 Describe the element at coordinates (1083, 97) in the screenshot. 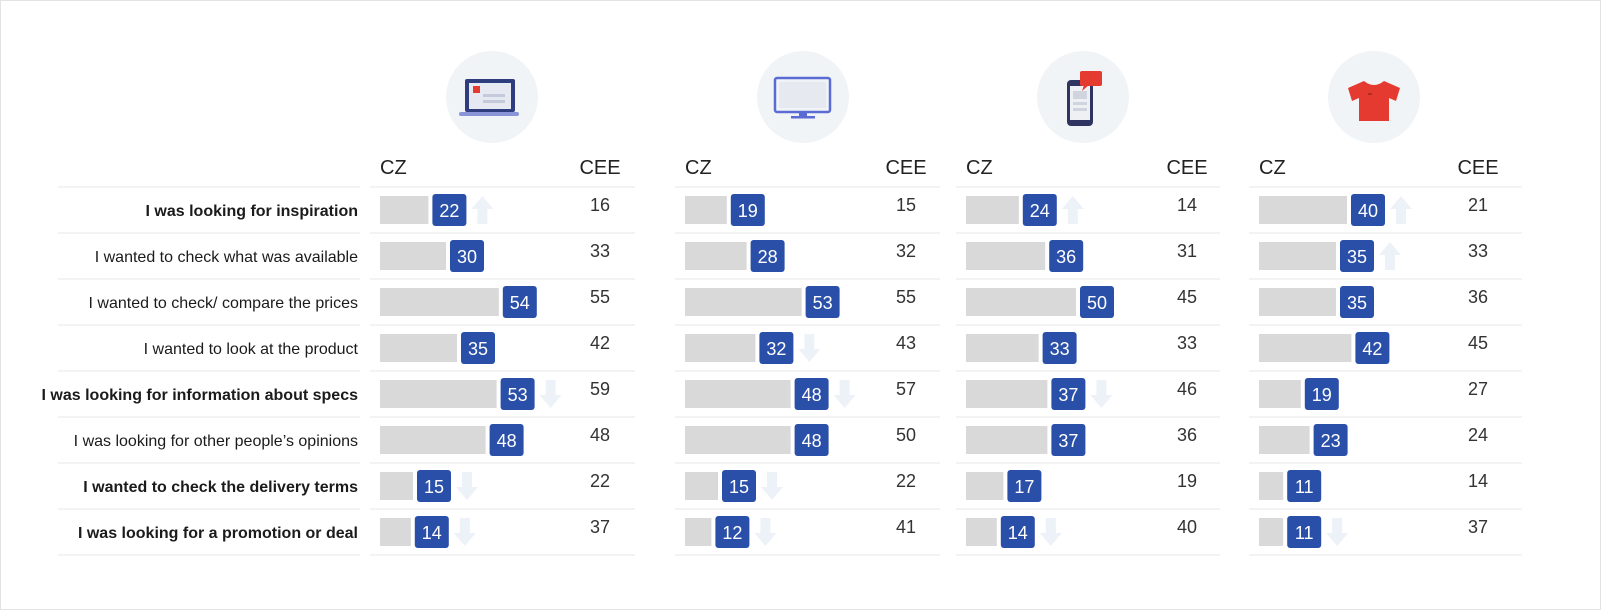

I see `smartphone-icon` at that location.